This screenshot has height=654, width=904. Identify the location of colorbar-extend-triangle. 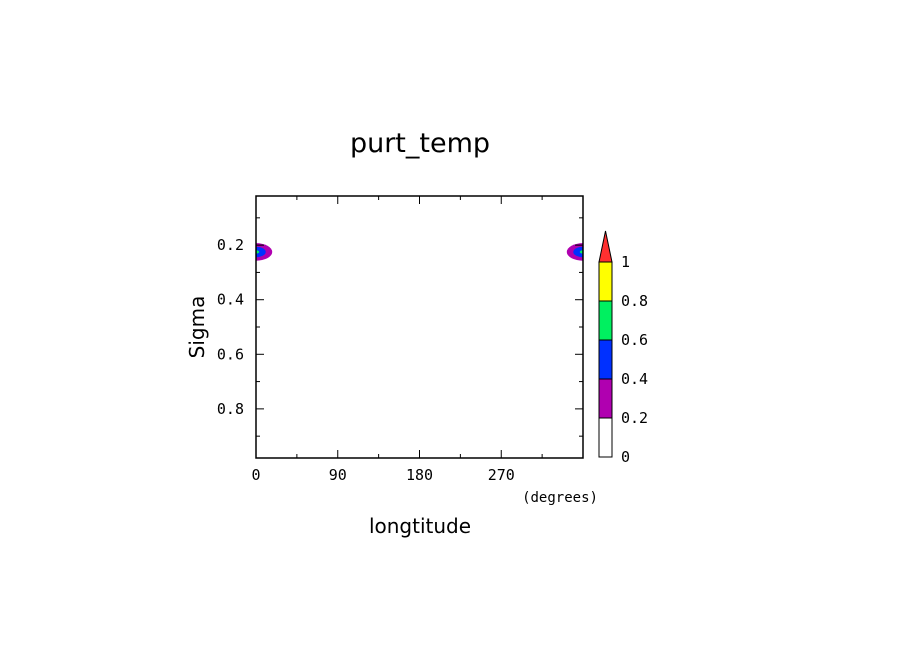
(605, 246).